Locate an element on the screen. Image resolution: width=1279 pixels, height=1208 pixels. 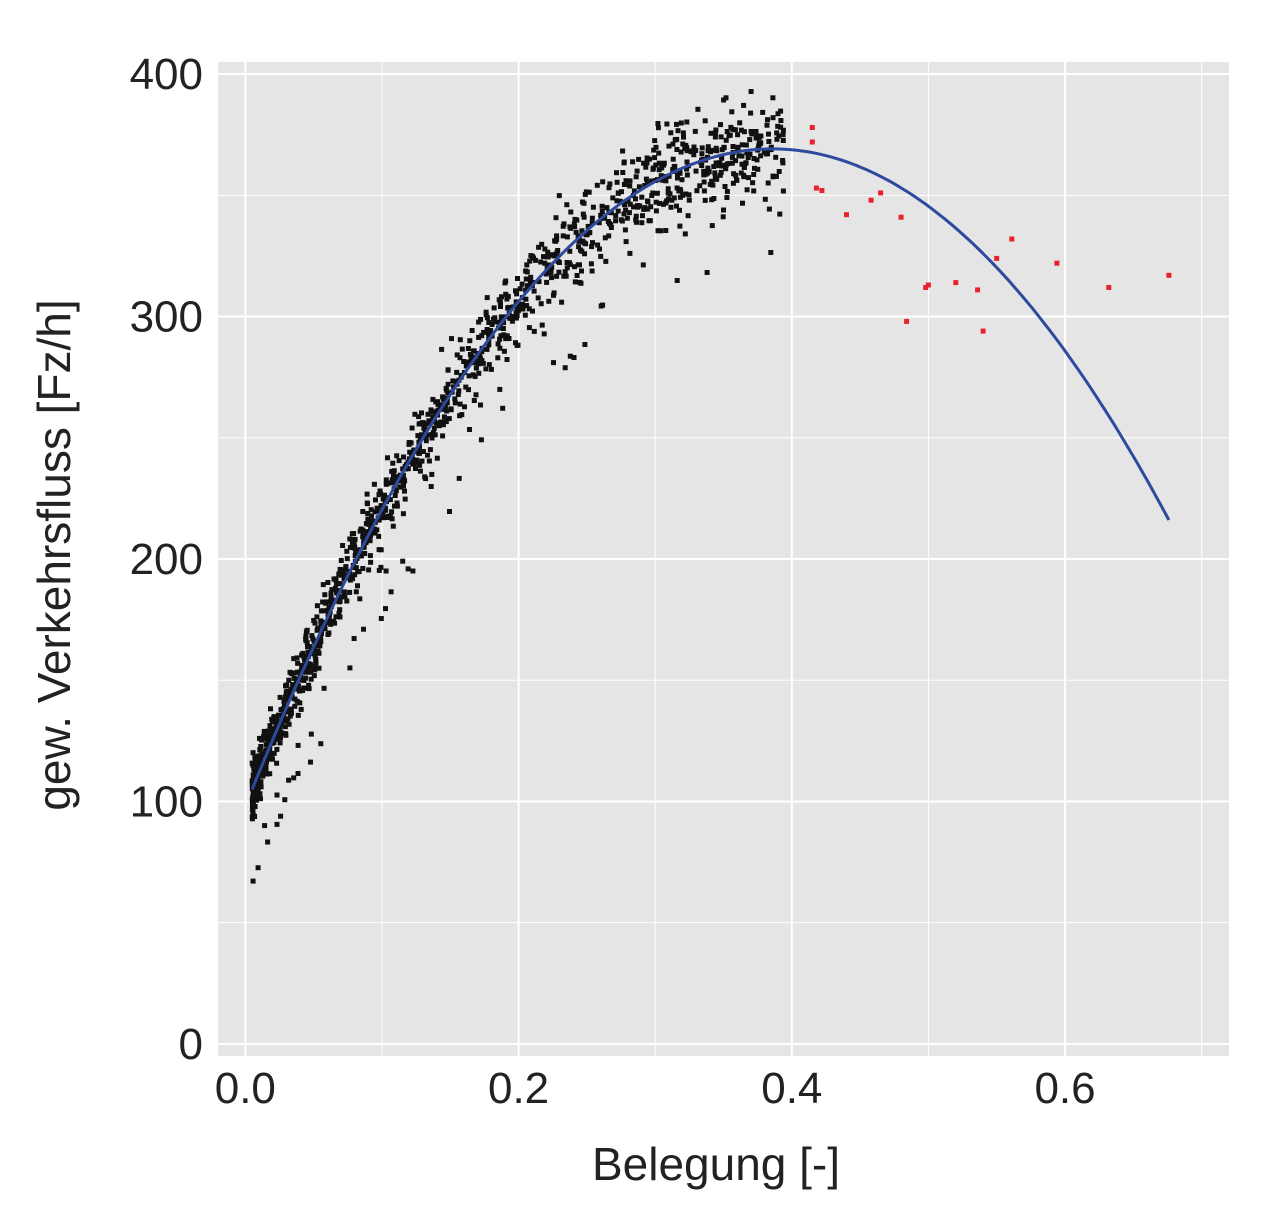
congested-point is located at coordinates (871, 200).